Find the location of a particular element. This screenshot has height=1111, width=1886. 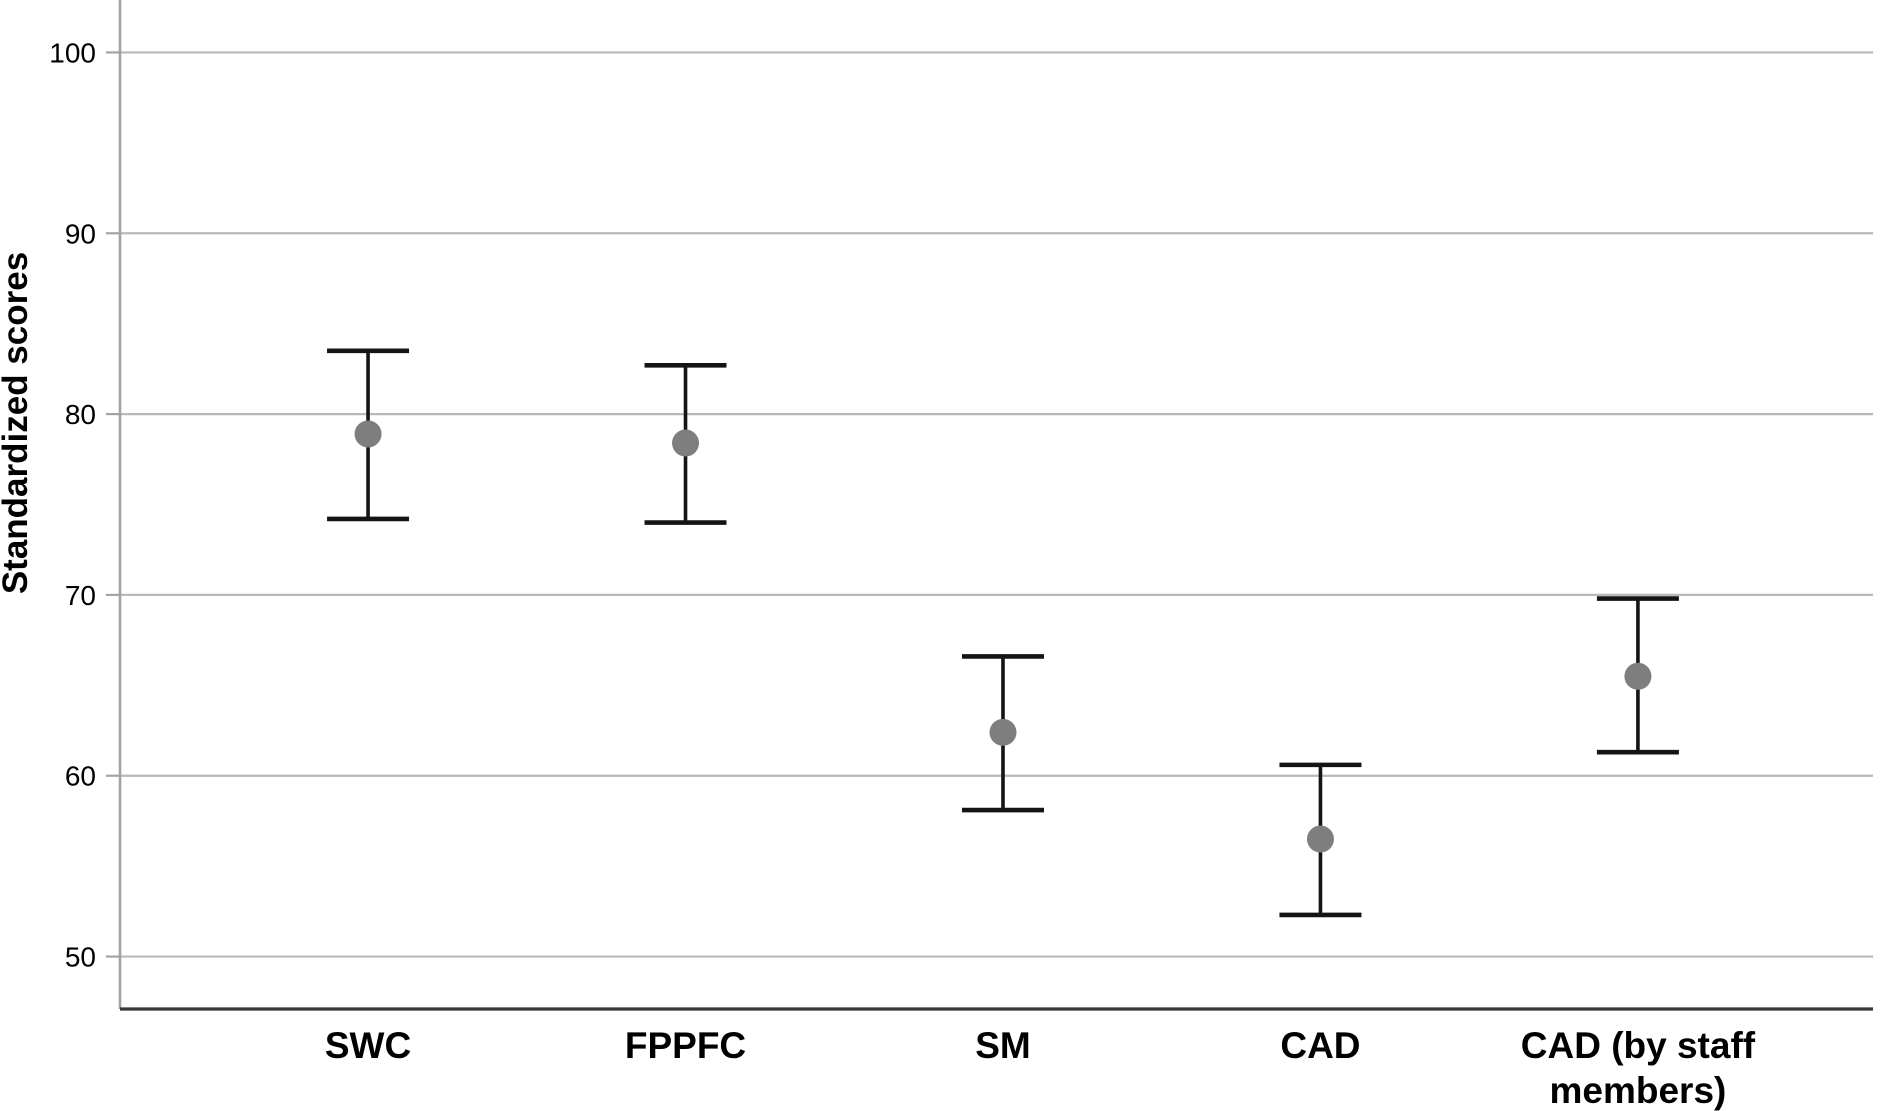

category-label-swc: SWC is located at coordinates (368, 1045).